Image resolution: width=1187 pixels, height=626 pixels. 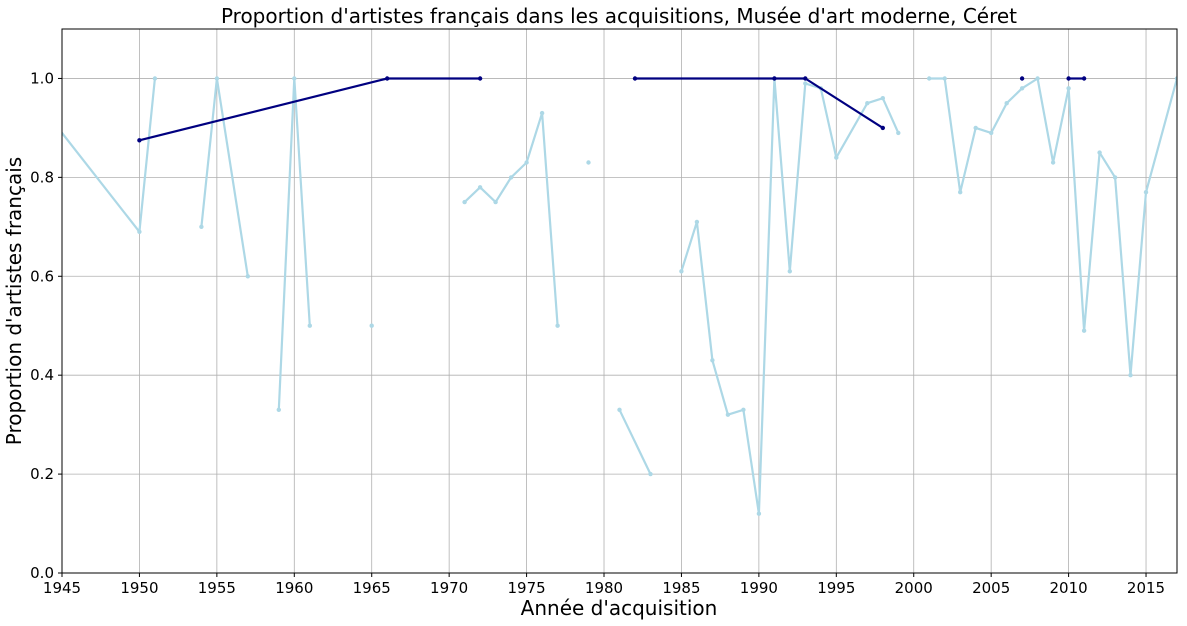 What do you see at coordinates (681, 588) in the screenshot?
I see `x-tick-label: 1985` at bounding box center [681, 588].